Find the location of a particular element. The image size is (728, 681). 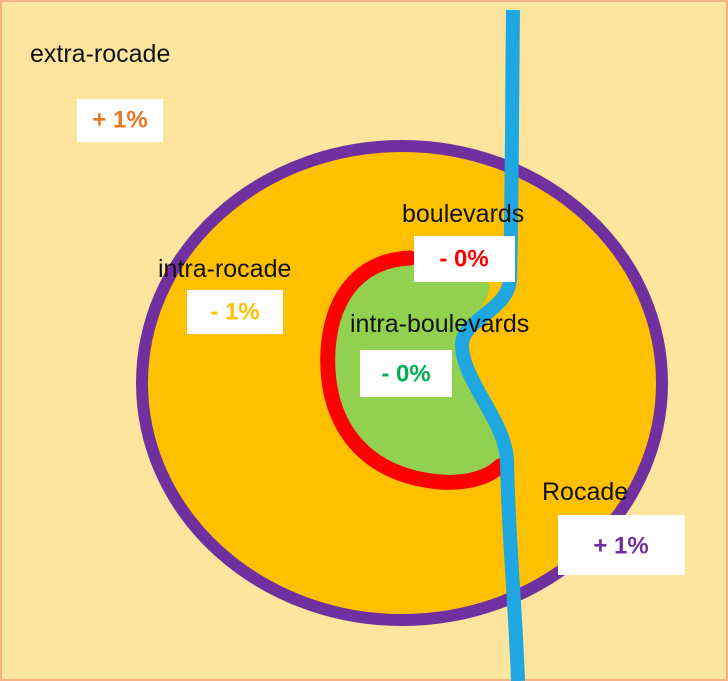

zone-name: intra-rocade is located at coordinates (224, 269).